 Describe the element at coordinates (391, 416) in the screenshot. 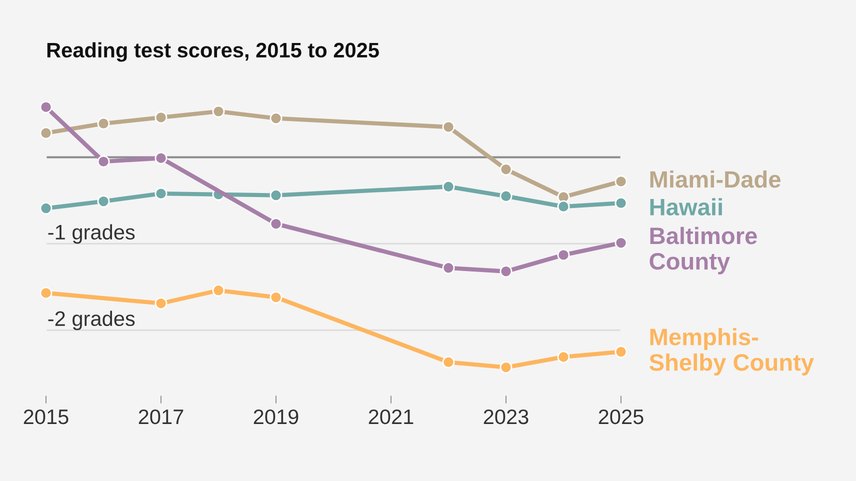

I see `x-tick-label: 2021` at that location.